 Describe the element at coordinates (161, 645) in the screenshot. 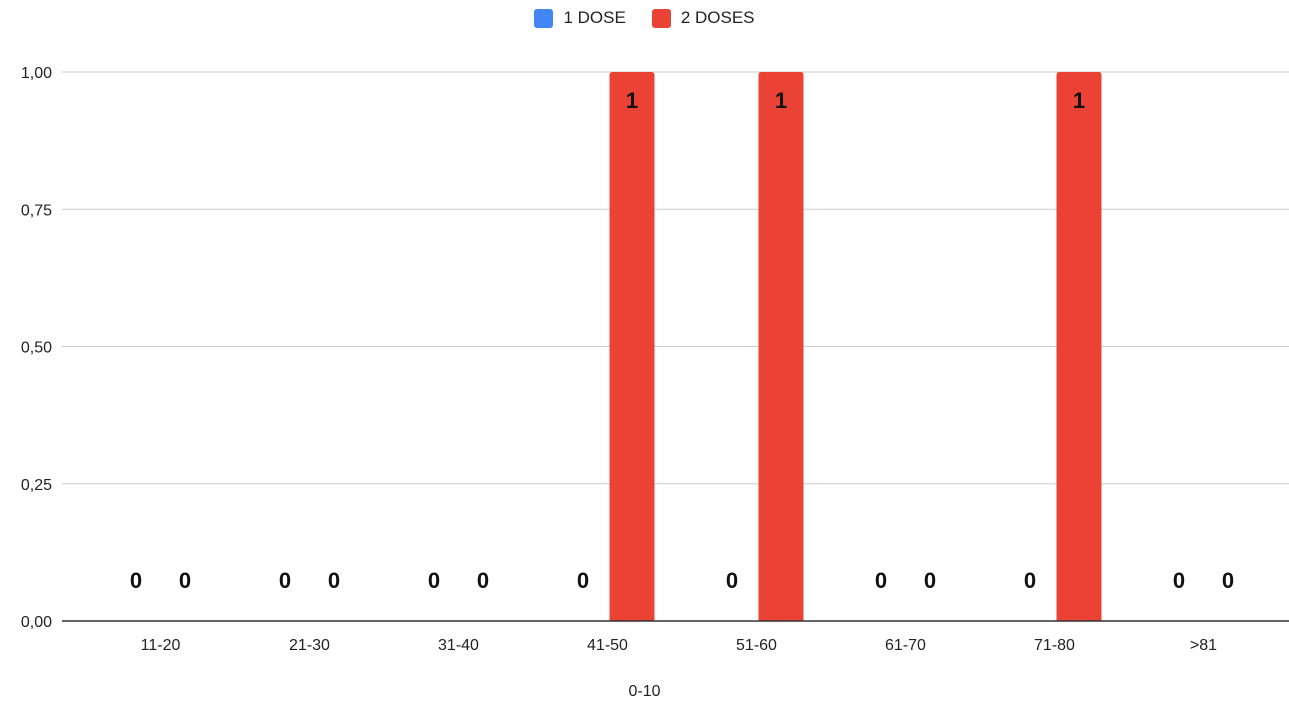

I see `x-tick-label: 11-20` at that location.